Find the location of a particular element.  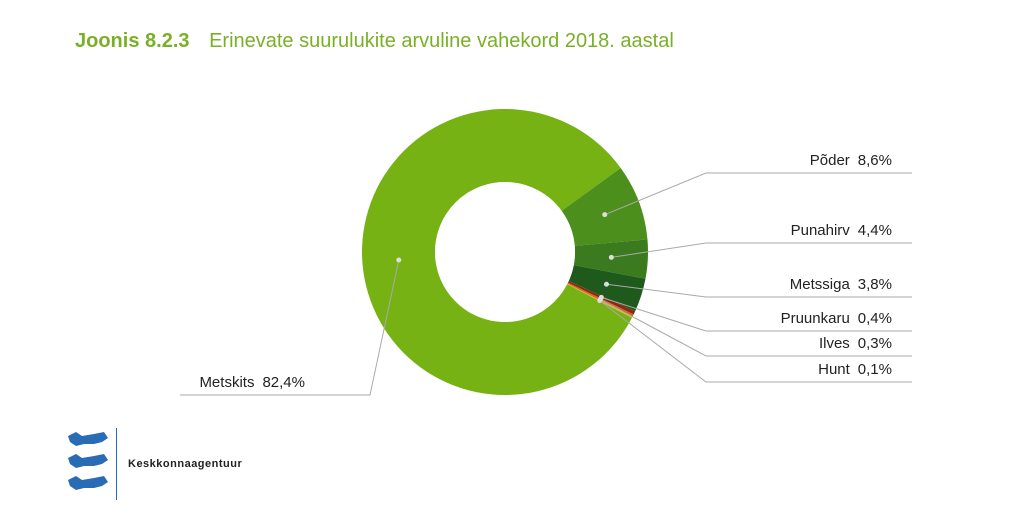

org-logo: Keskkonnaagentuur is located at coordinates (174, 464).